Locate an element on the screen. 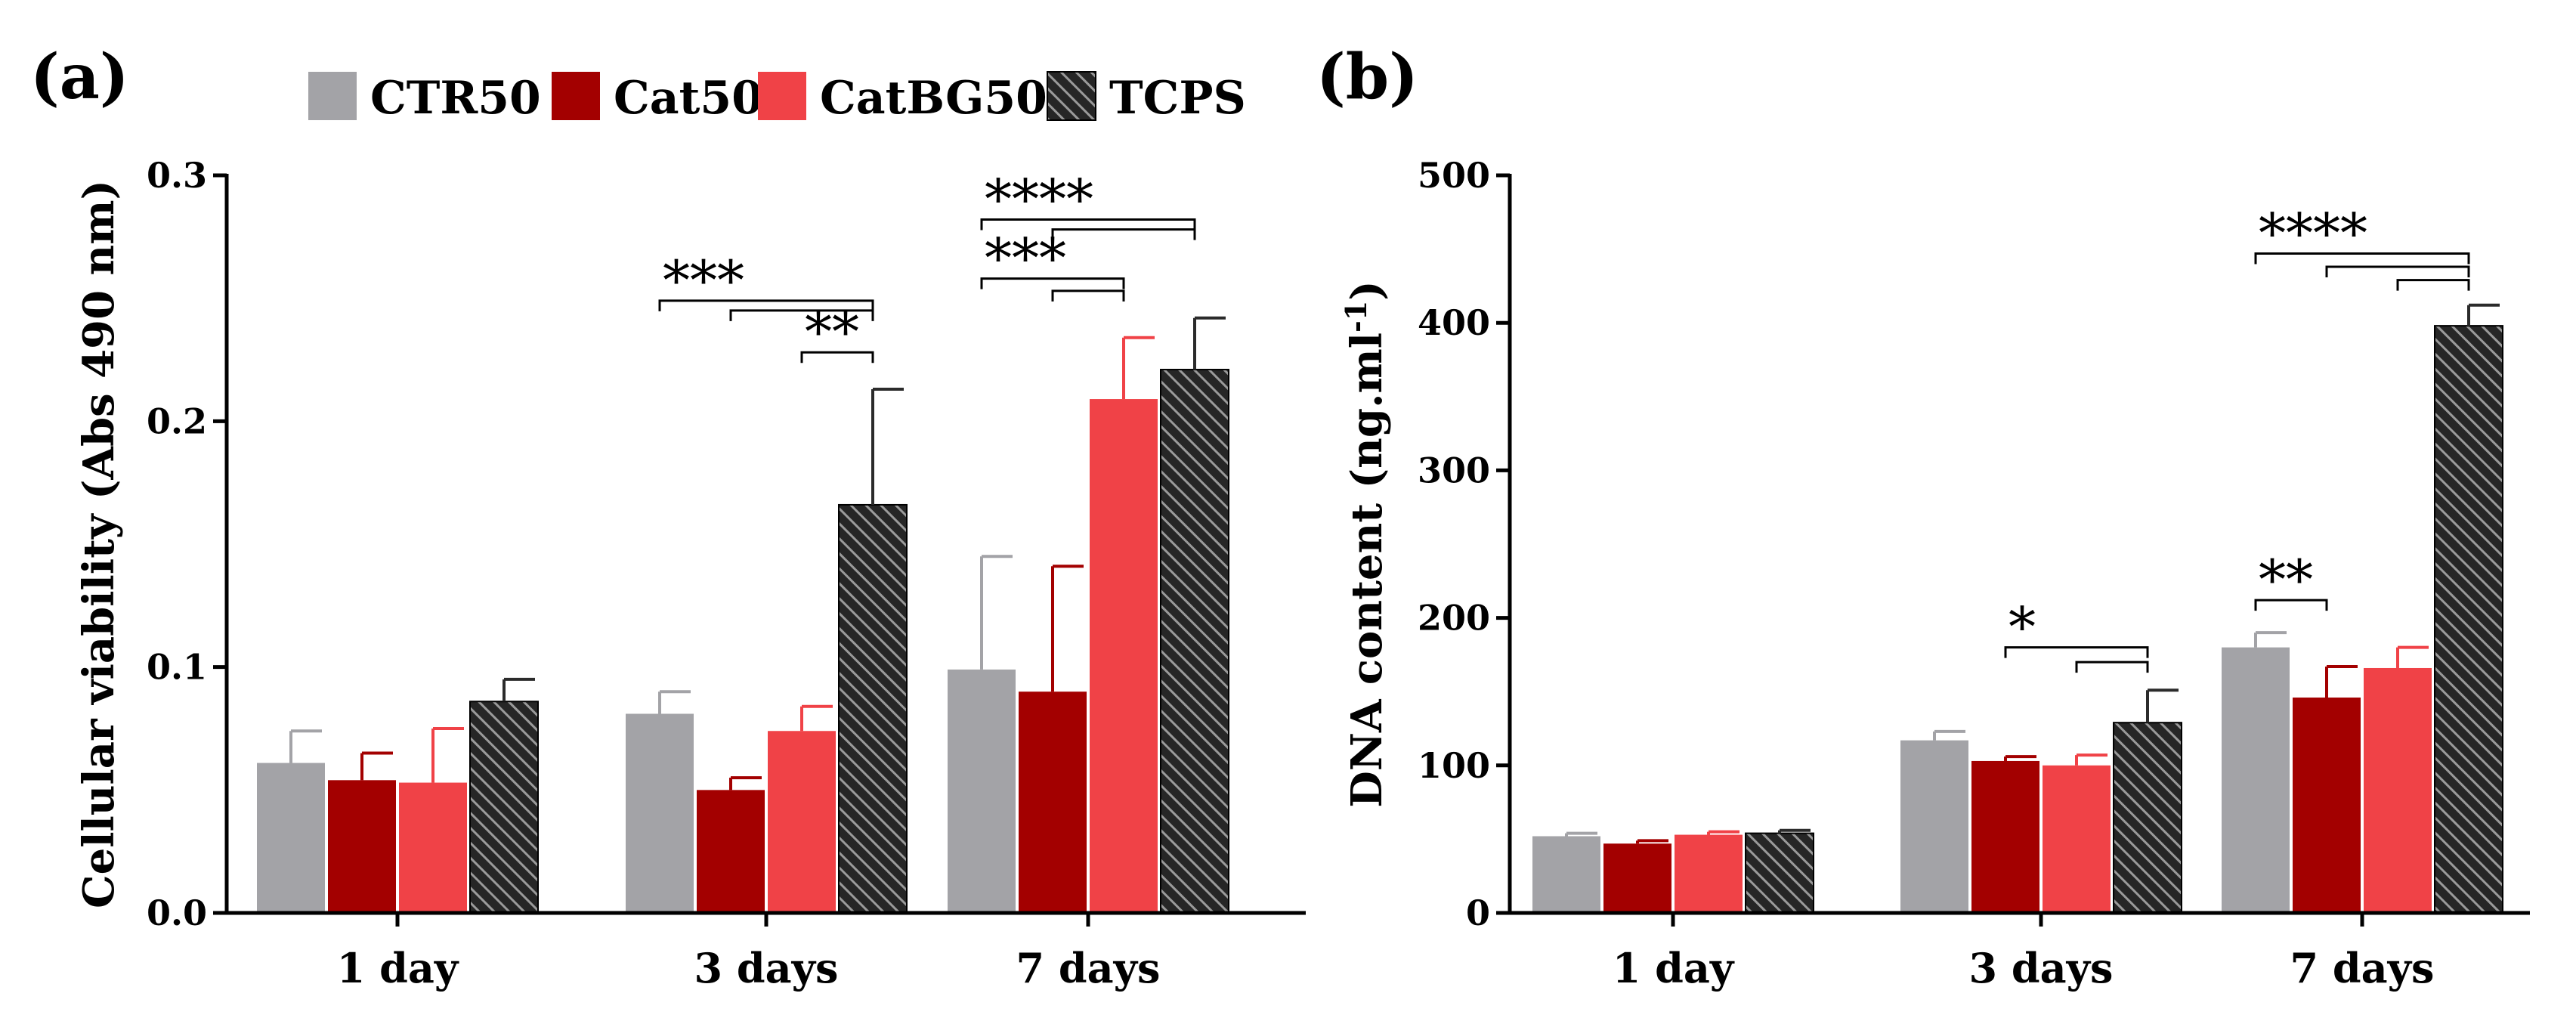 This screenshot has height=1021, width=2576. panel-b-ytick-label-2: 200 is located at coordinates (1454, 619).